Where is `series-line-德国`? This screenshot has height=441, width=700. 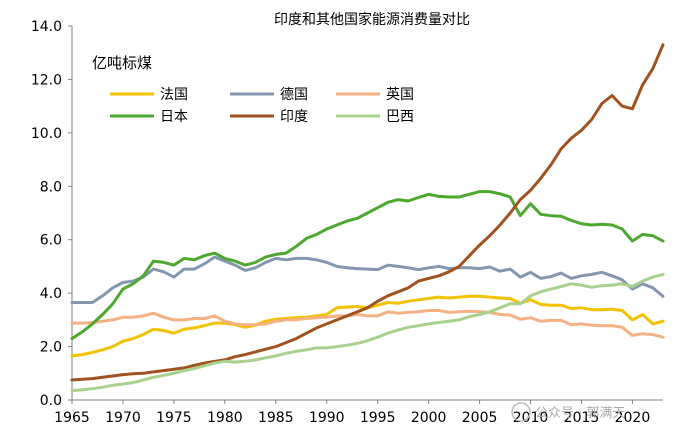
series-line-德国 is located at coordinates (367, 279).